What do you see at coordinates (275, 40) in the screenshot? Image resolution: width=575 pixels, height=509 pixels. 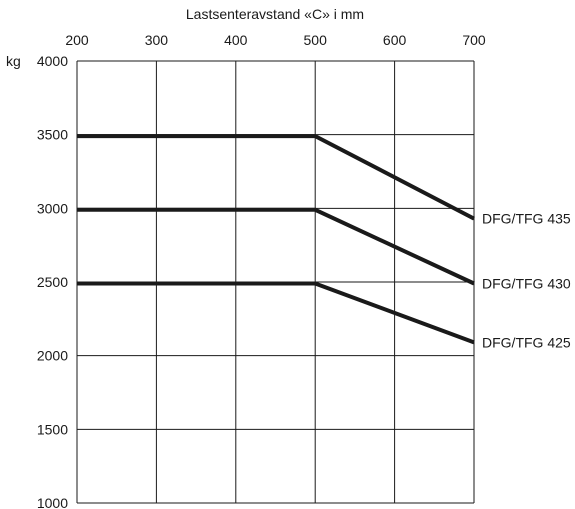 I see `x-tick-labels: 200 300 400 500 600 700` at bounding box center [275, 40].